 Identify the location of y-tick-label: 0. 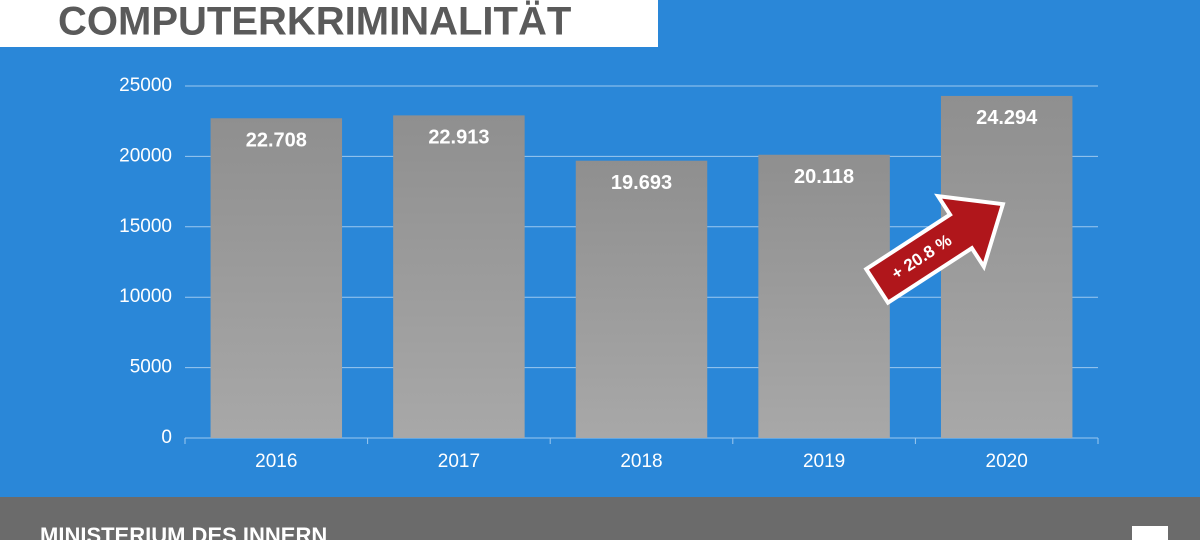
(166, 437).